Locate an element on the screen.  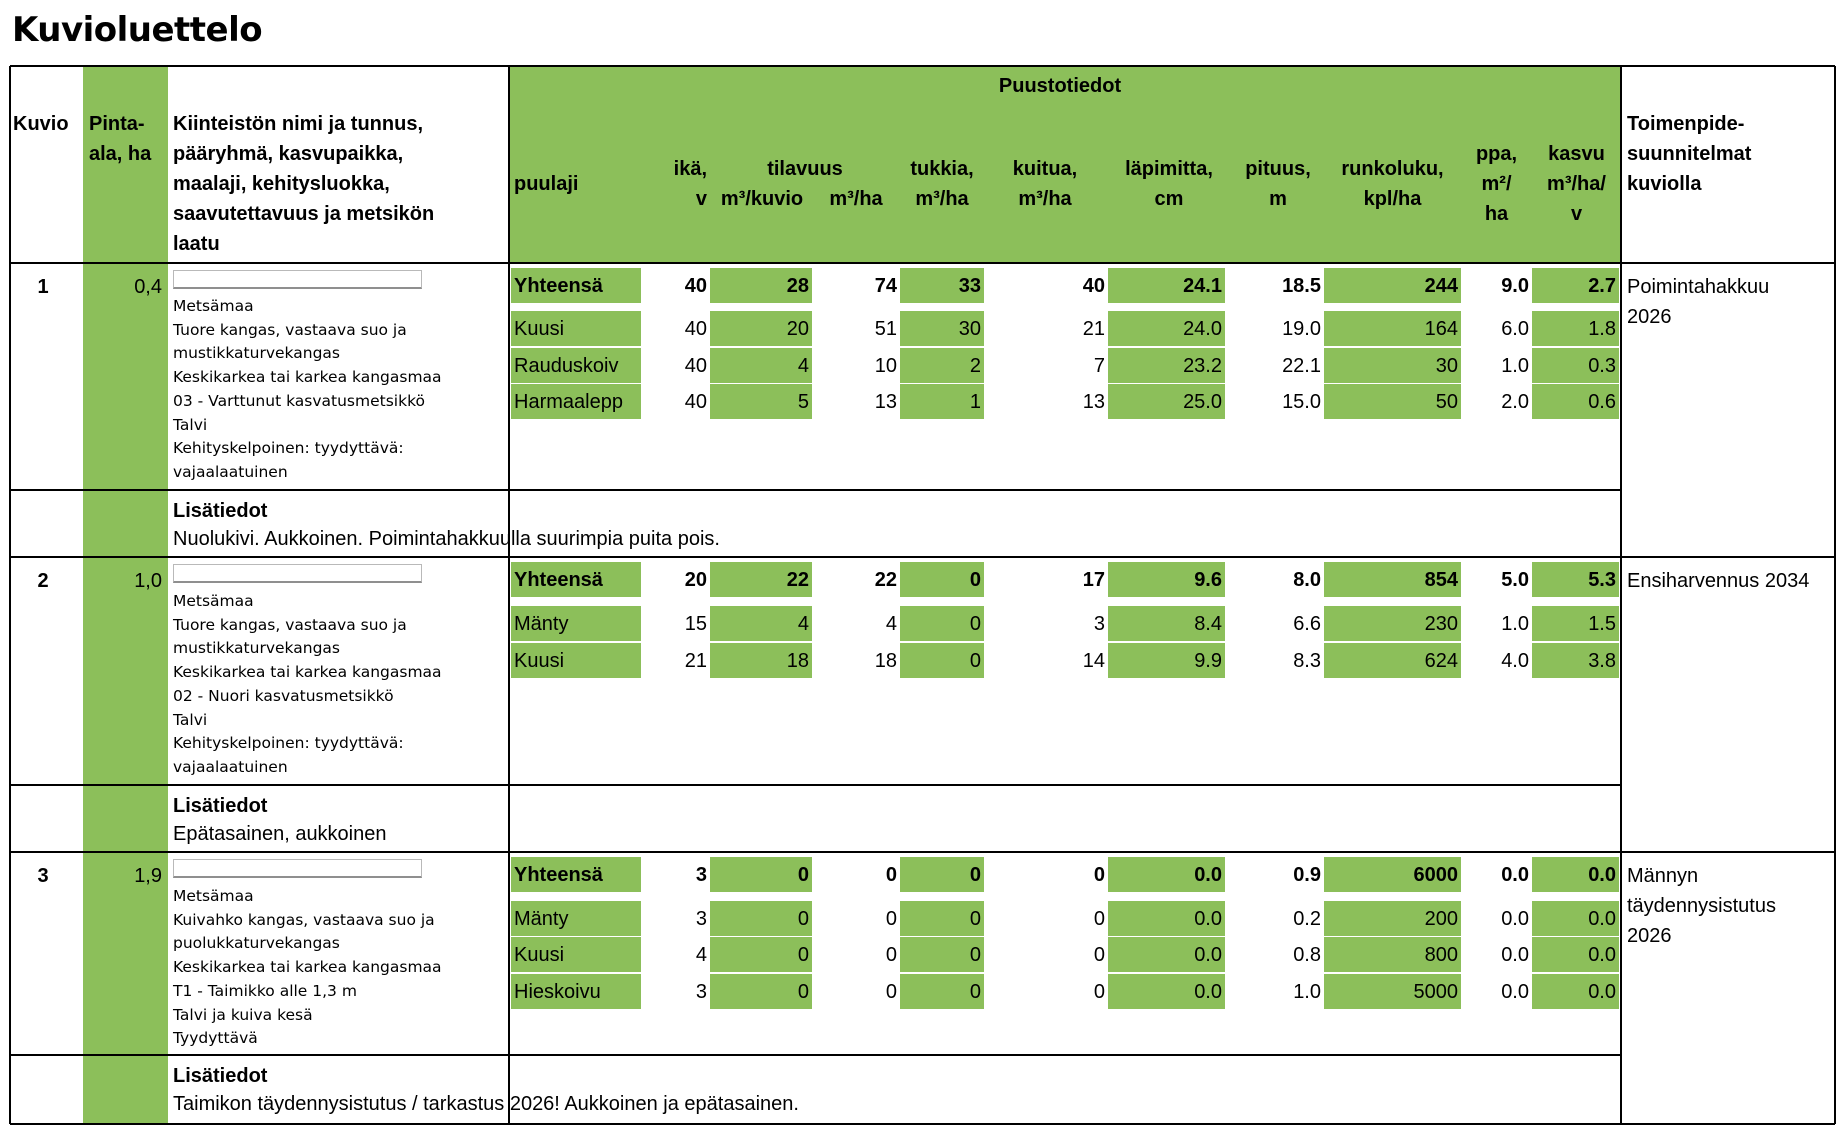
cell-kasvu: 5.3 is located at coordinates (1602, 580).